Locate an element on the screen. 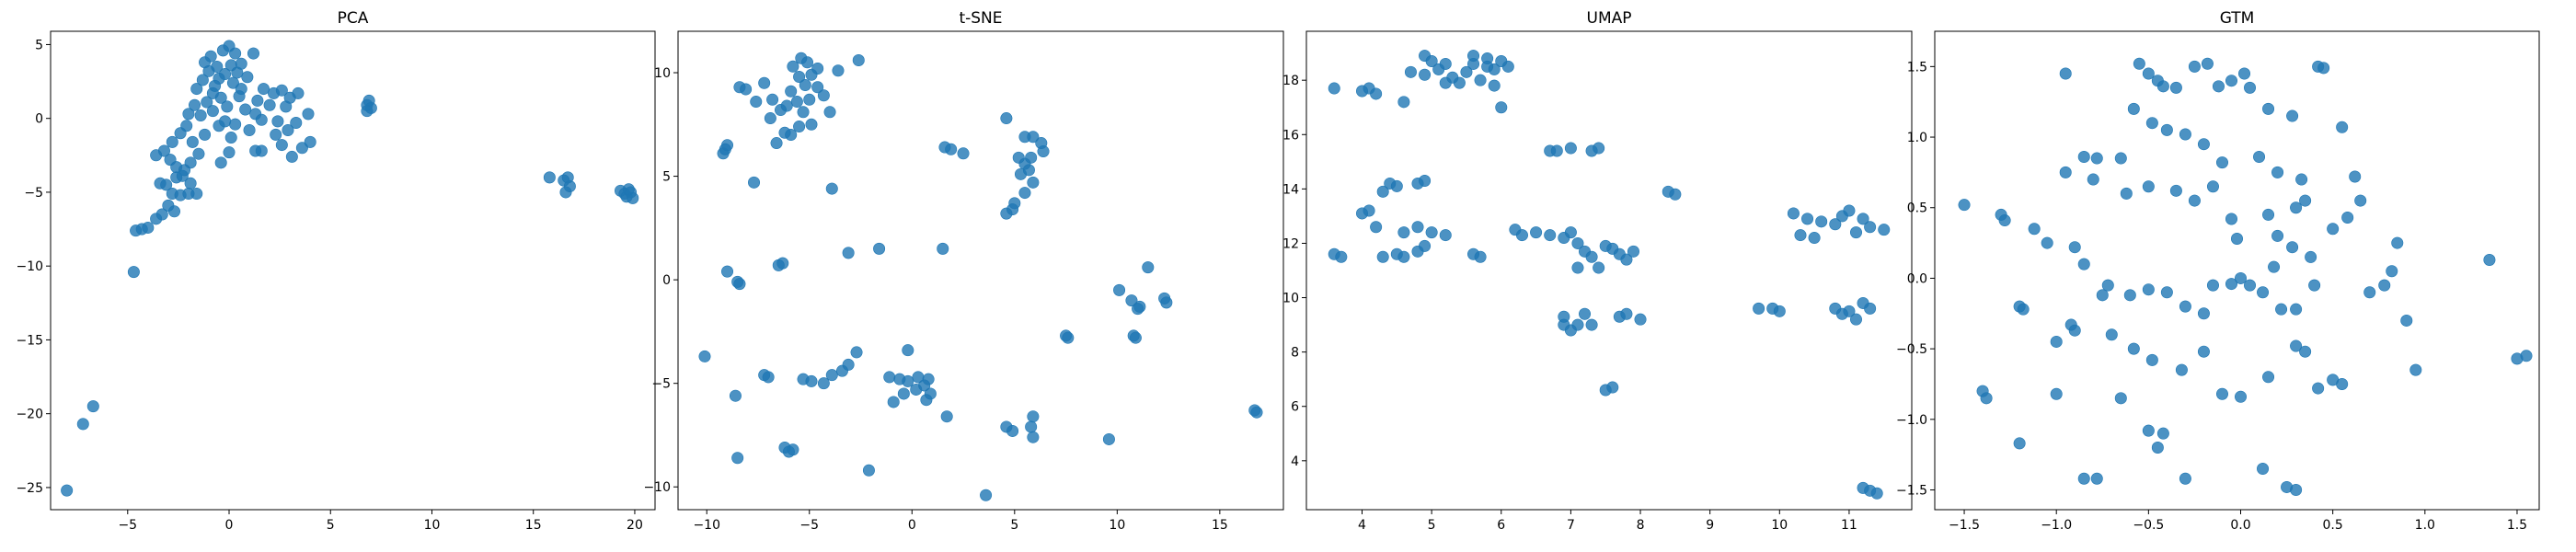  y-tick-label: 16 is located at coordinates (1290, 135).